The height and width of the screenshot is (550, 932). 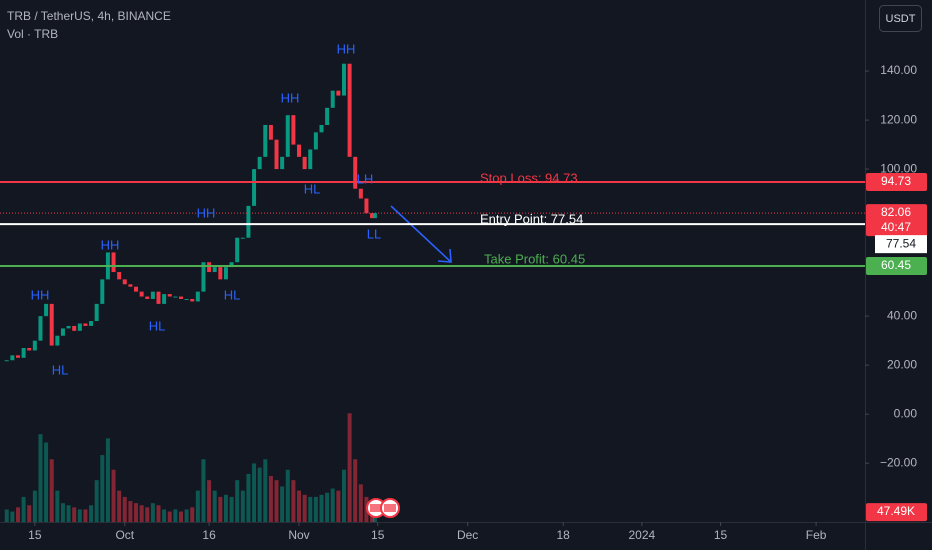 I want to click on stop-loss-badge-bg, so click(x=896, y=182).